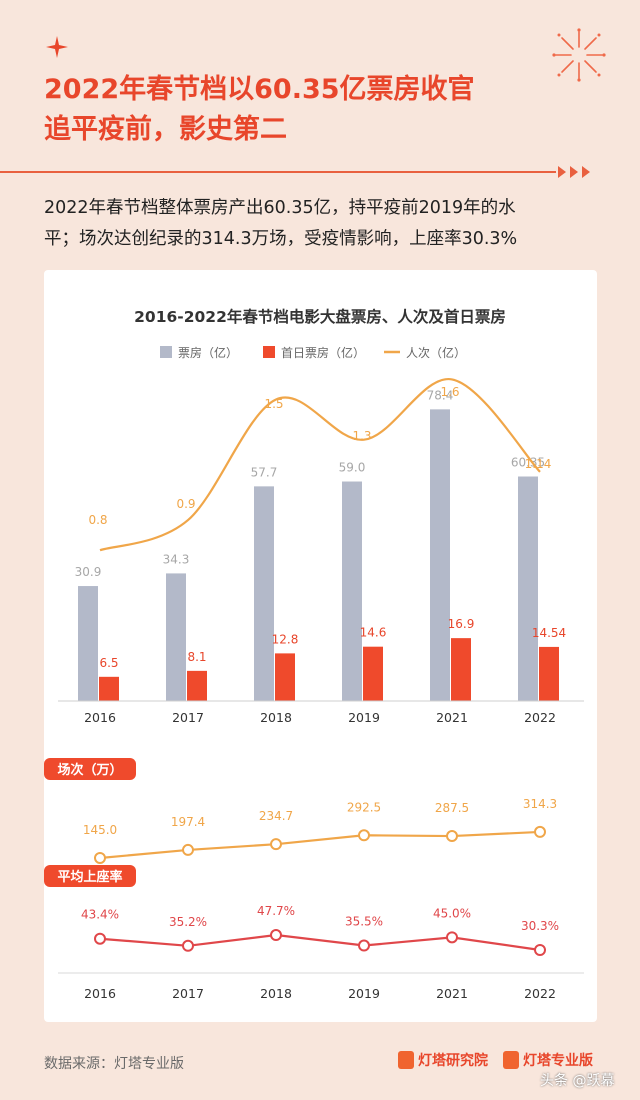 This screenshot has height=1100, width=640. Describe the element at coordinates (276, 717) in the screenshot. I see `x-tick-label: 2018` at that location.